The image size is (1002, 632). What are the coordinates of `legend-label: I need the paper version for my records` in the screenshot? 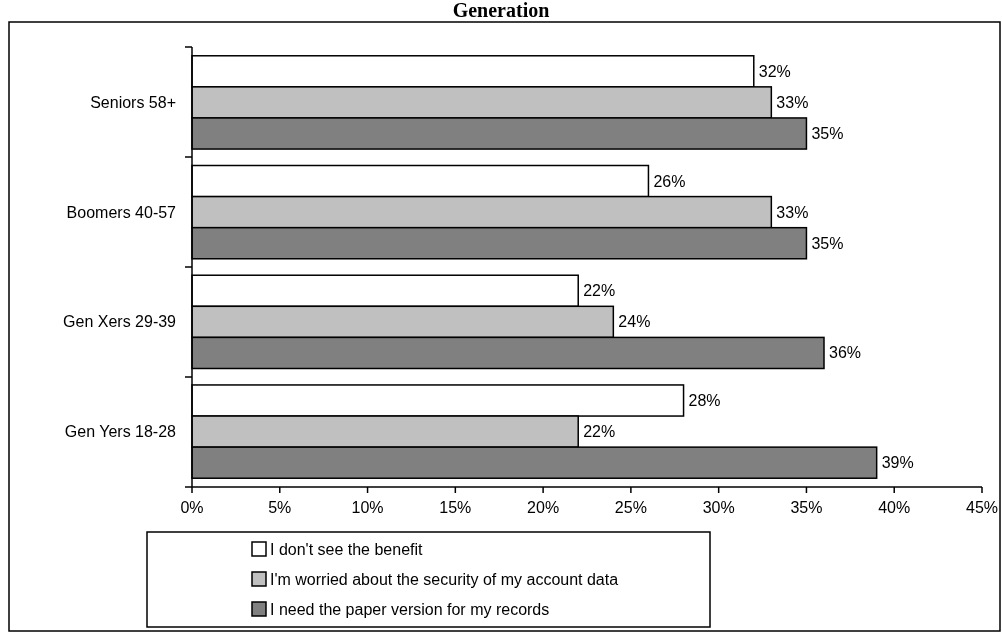 It's located at (410, 609).